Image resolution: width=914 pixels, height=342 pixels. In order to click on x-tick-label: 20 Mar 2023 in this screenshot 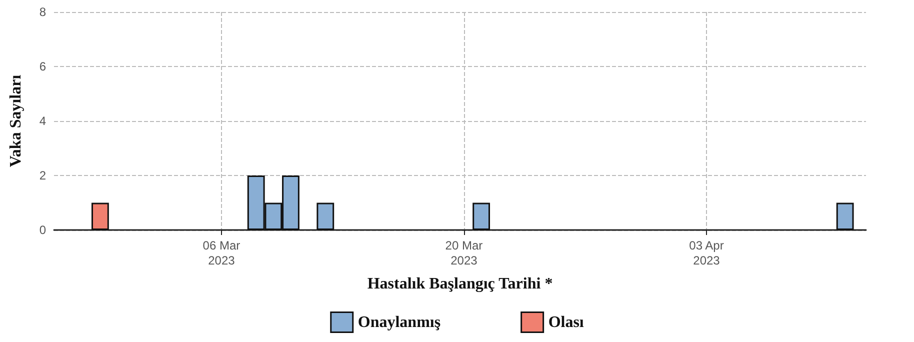, I will do `click(464, 253)`.